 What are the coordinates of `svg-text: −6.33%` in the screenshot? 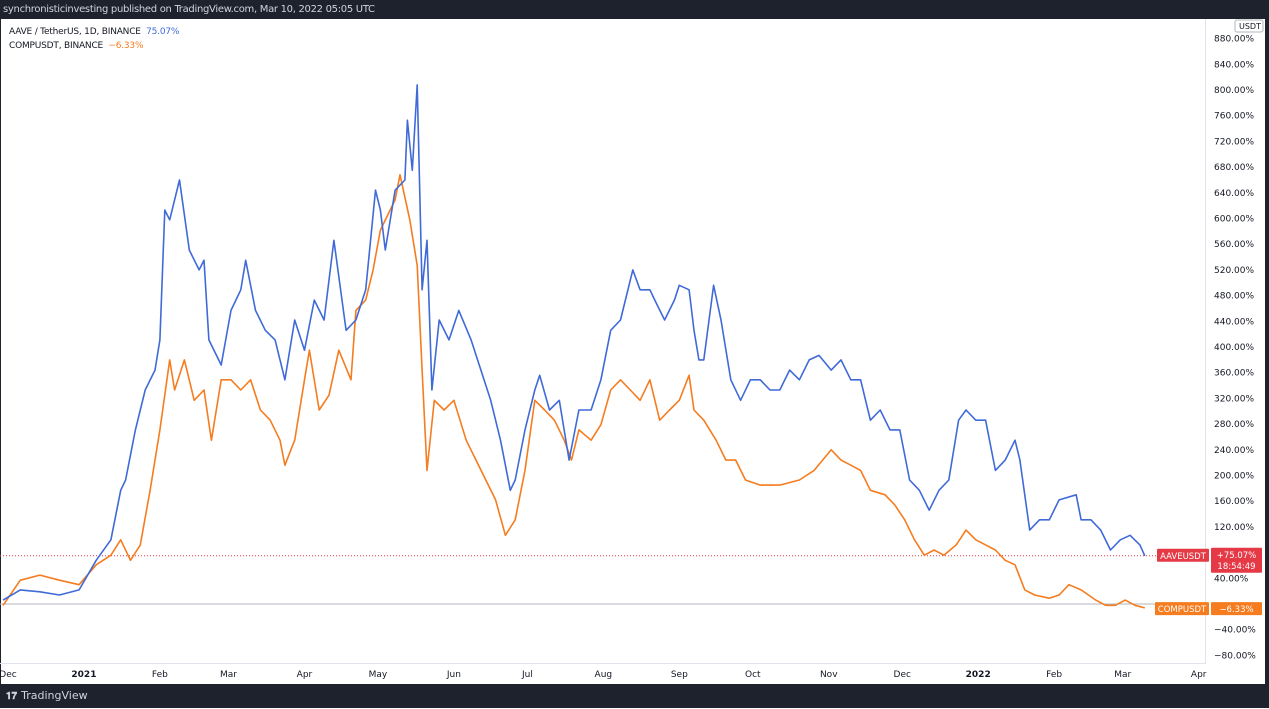 It's located at (1236, 610).